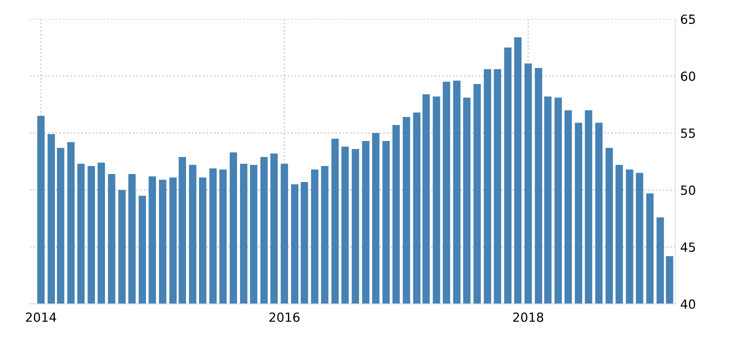 The width and height of the screenshot is (730, 340). Describe the element at coordinates (688, 304) in the screenshot. I see `y-tick-label: 40` at that location.